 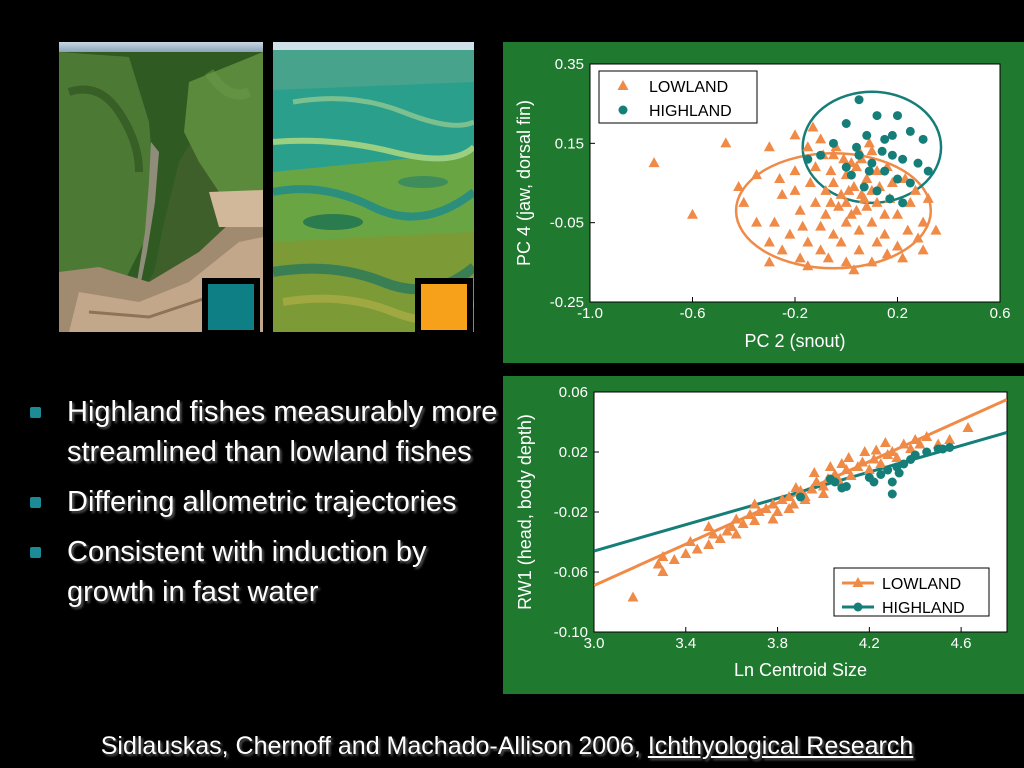 I want to click on y-tick-label: 0.06, so click(x=573, y=392).